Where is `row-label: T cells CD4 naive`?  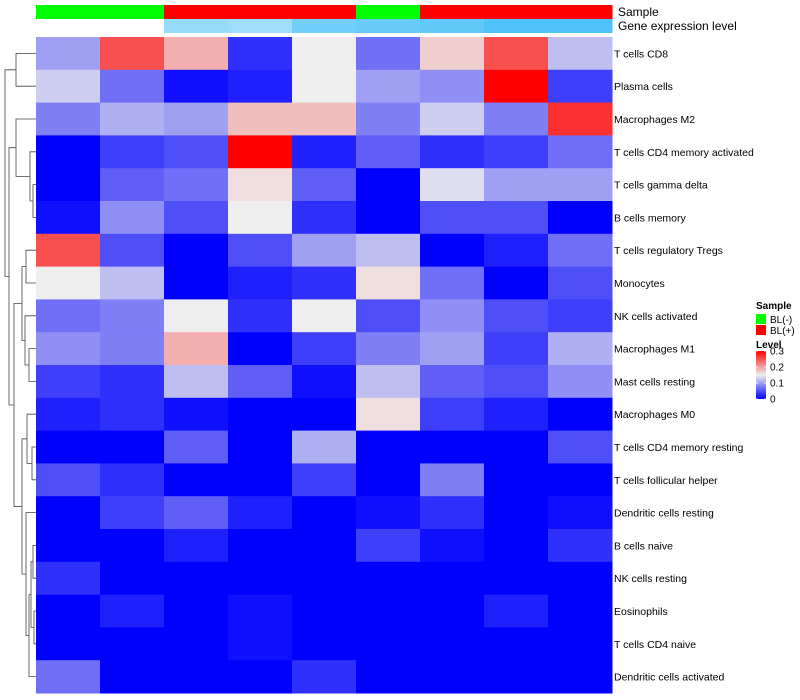
row-label: T cells CD4 naive is located at coordinates (655, 645).